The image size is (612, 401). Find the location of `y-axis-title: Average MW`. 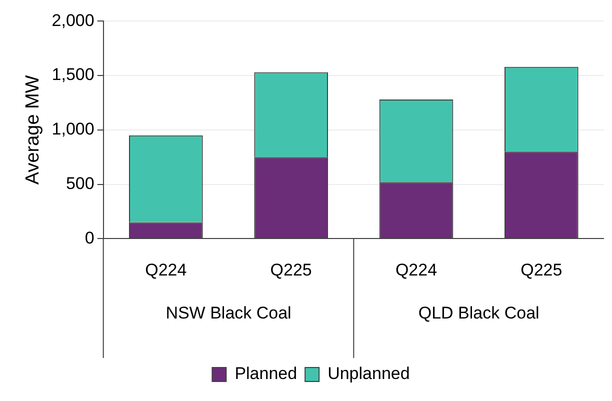

y-axis-title: Average MW is located at coordinates (33, 130).